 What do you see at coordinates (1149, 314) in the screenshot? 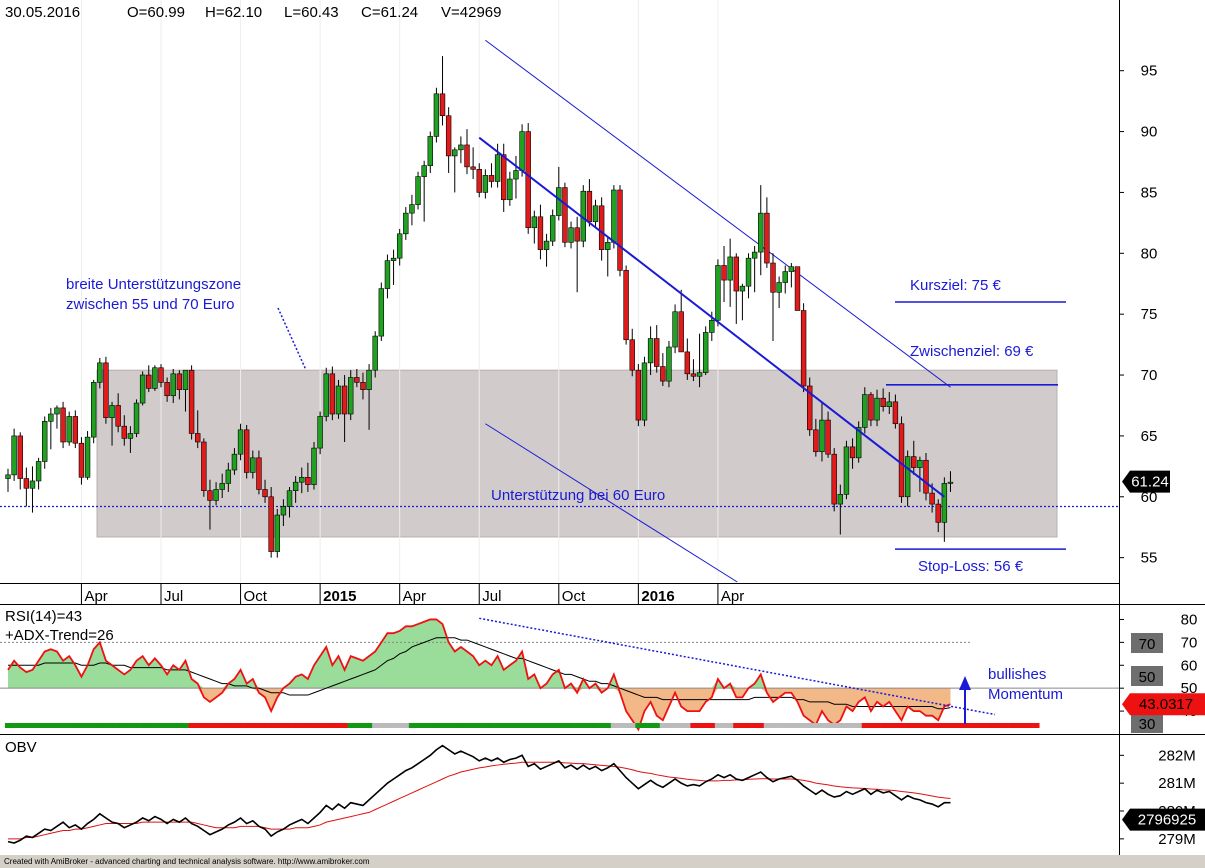
I see `price-tick-label: 75` at bounding box center [1149, 314].